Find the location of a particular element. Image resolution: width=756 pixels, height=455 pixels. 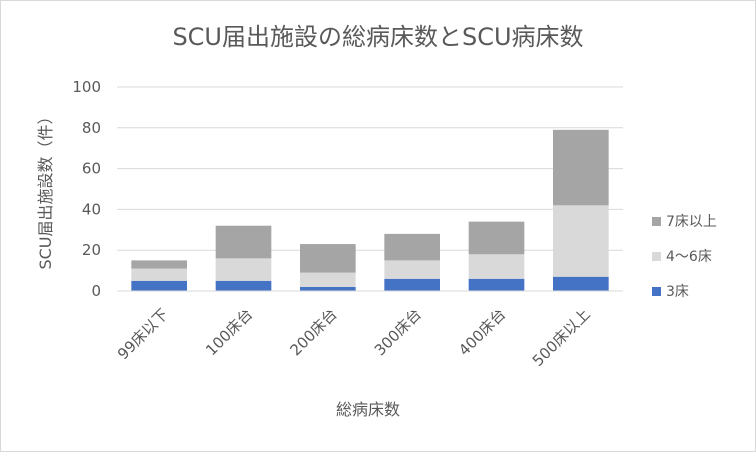

y-tick-label: 40 is located at coordinates (91, 209).